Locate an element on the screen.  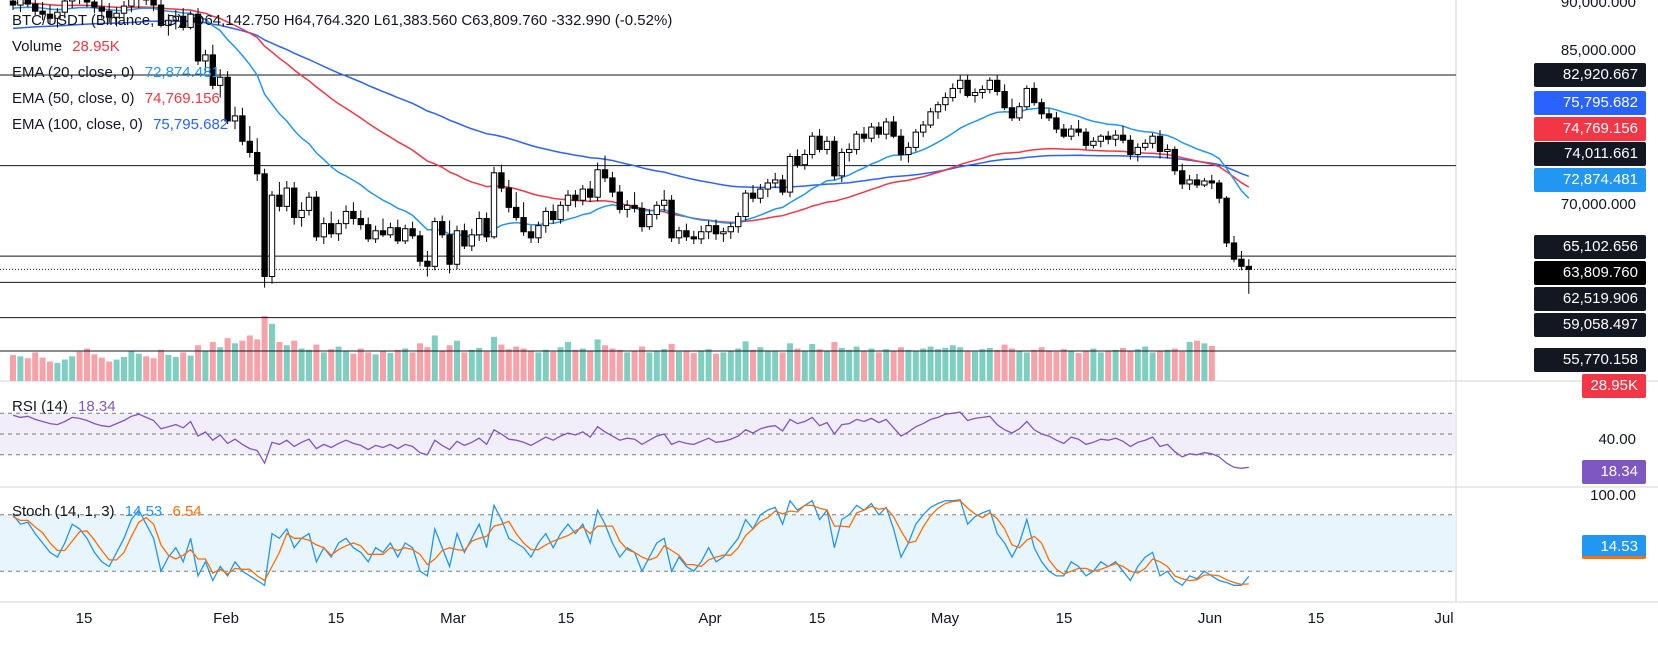
ema20-legend: EMA (20, close, 0) 72,874.481 is located at coordinates (119, 72).